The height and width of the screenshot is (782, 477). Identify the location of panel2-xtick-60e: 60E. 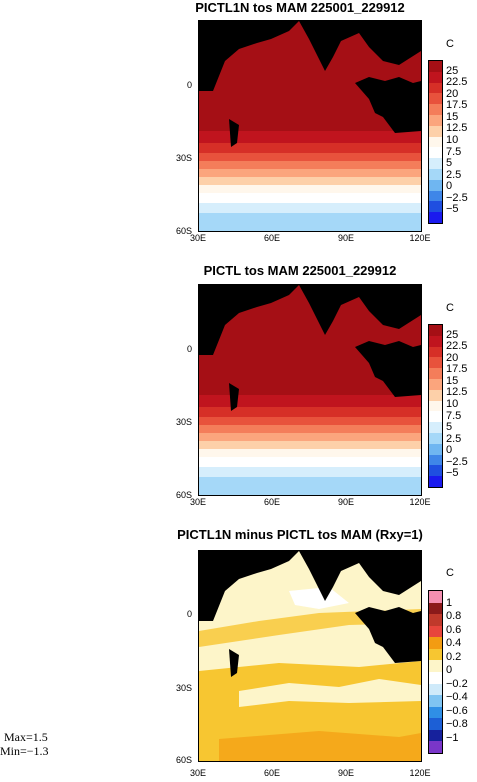
(271, 502).